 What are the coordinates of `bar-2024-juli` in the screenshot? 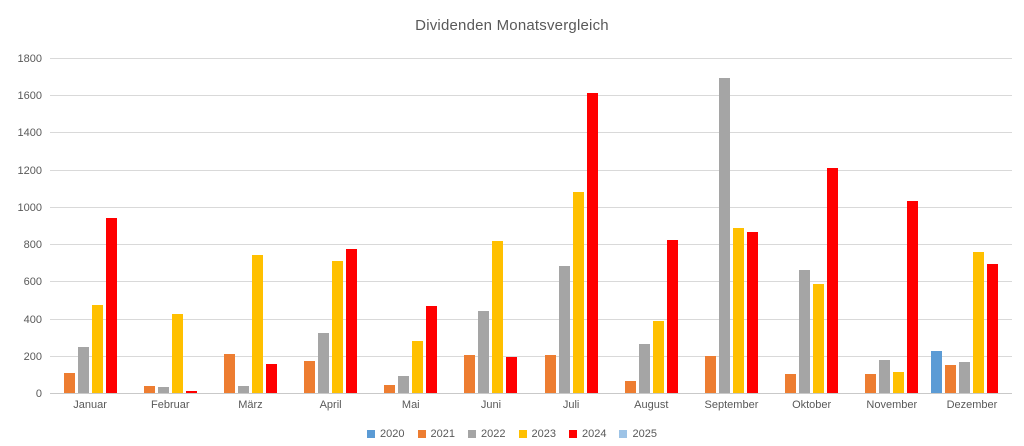 It's located at (592, 243).